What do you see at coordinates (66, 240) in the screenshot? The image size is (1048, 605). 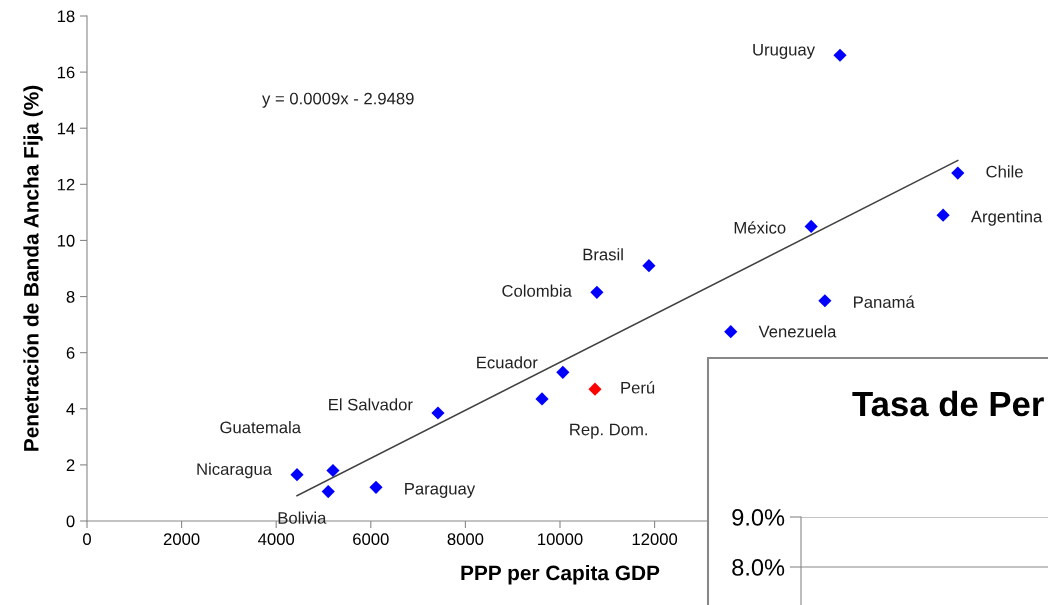 I see `y-tick-label: 10` at bounding box center [66, 240].